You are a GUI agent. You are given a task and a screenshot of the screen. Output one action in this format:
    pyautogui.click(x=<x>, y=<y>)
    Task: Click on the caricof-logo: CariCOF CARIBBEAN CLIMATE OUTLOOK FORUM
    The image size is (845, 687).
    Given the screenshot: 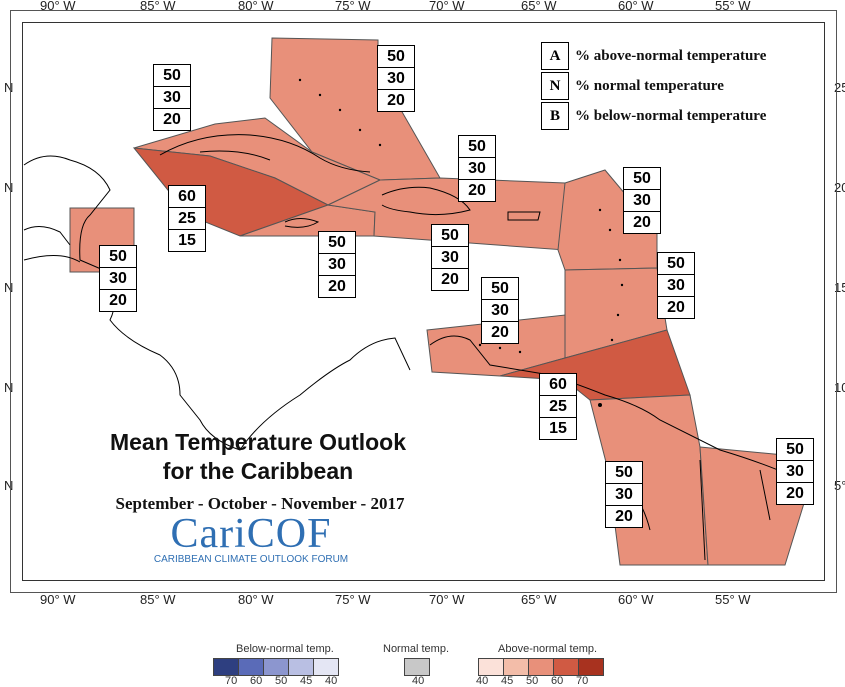 What is the action you would take?
    pyautogui.click(x=251, y=538)
    